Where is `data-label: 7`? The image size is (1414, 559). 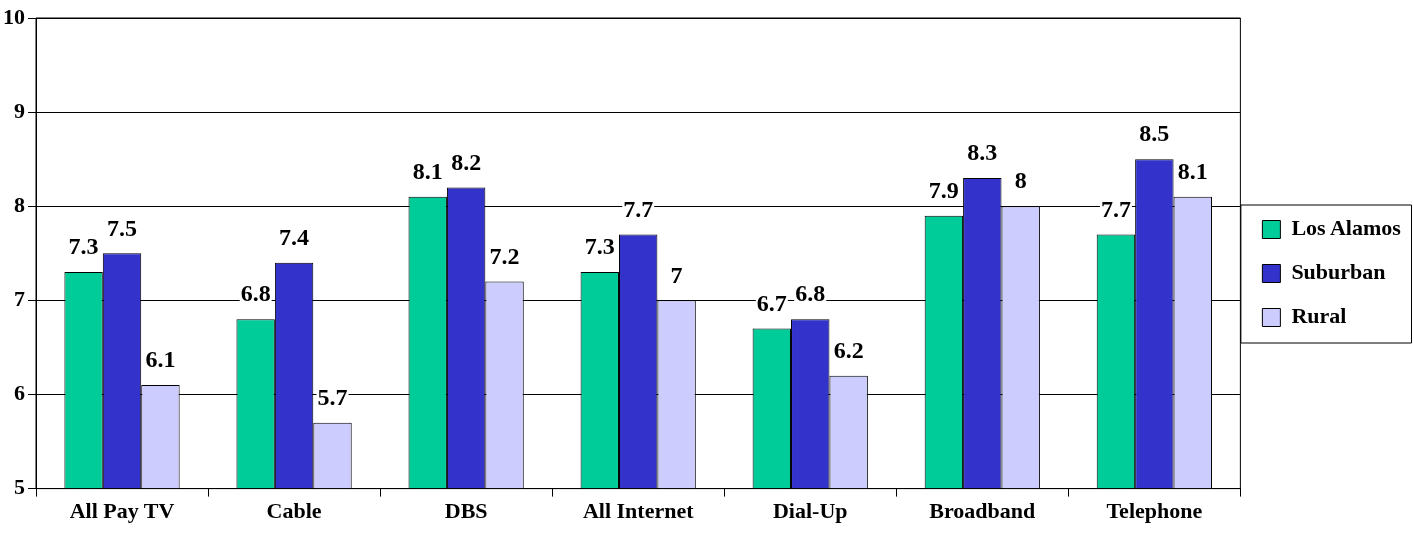 data-label: 7 is located at coordinates (676, 274).